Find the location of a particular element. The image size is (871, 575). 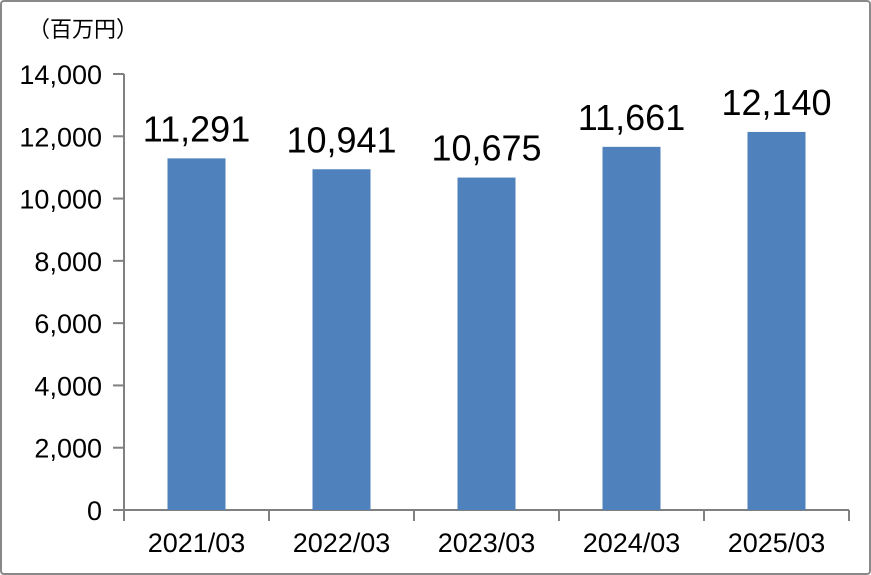

y-tick-label: 8,000 is located at coordinates (68, 262).